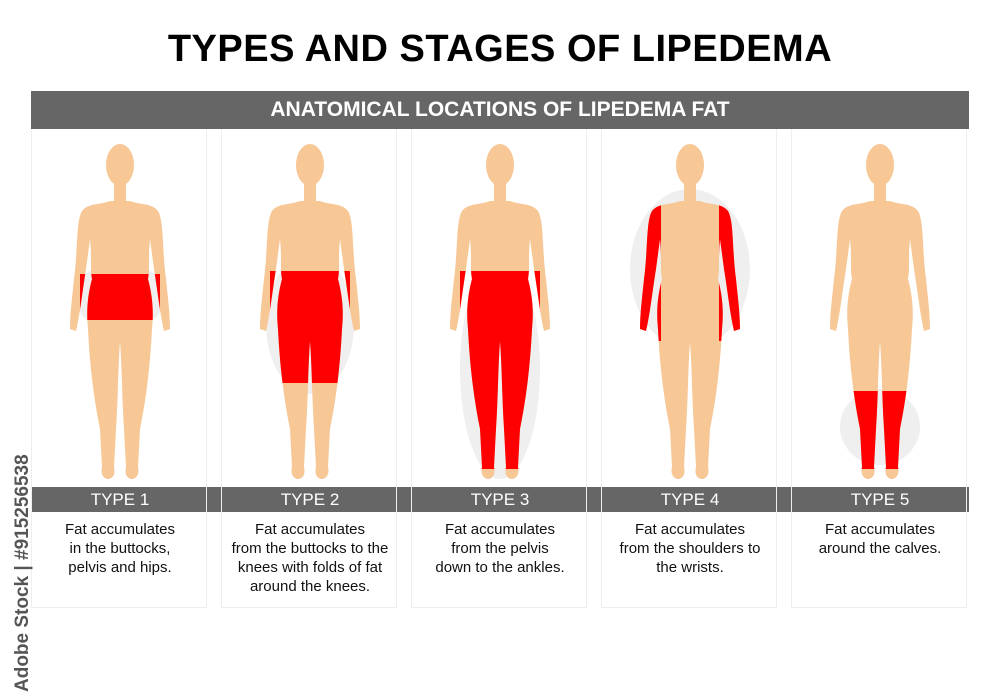  What do you see at coordinates (120, 499) in the screenshot?
I see `type-label: TYPE 1` at bounding box center [120, 499].